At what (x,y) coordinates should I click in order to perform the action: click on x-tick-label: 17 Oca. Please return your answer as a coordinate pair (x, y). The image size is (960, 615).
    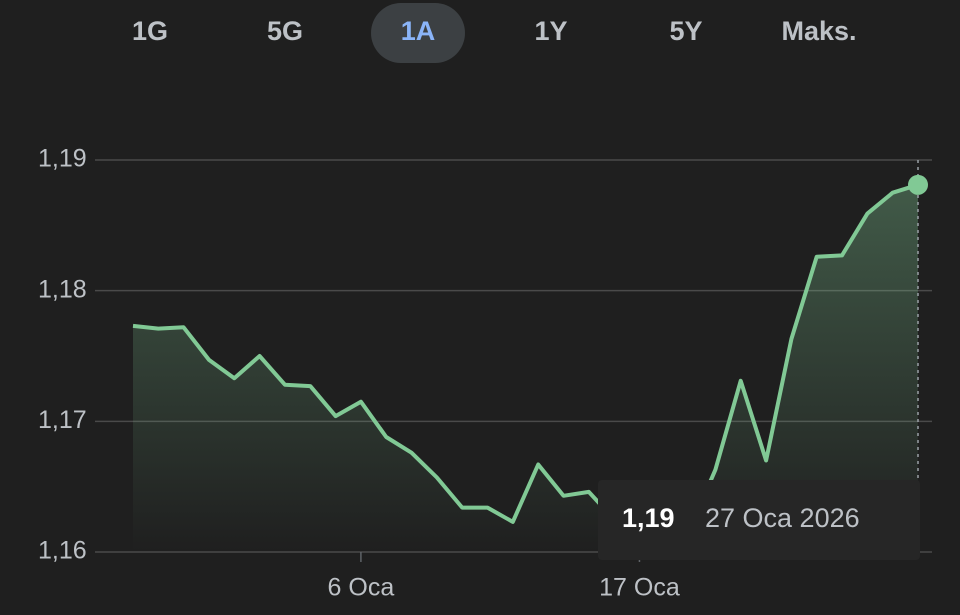
    Looking at the image, I should click on (639, 588).